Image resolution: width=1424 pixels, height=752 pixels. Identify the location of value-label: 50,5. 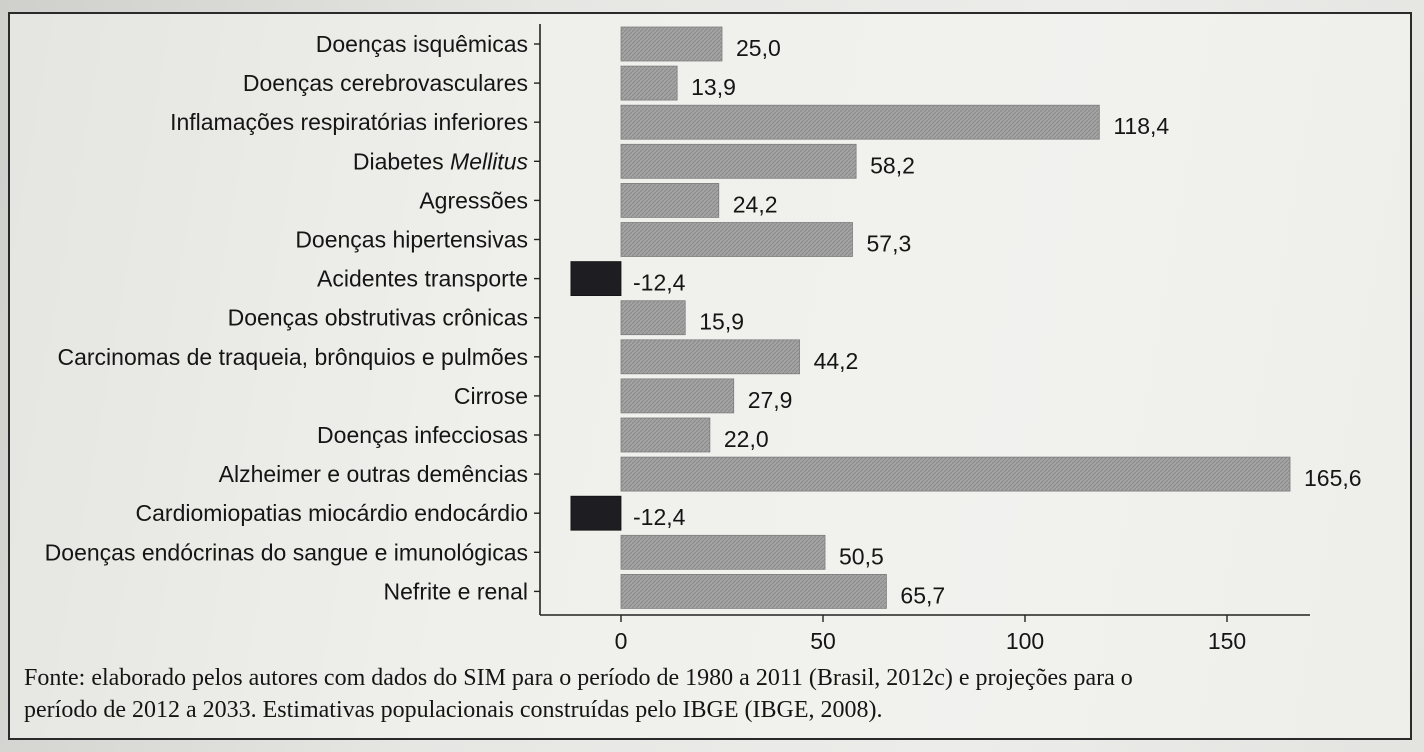
(861, 556).